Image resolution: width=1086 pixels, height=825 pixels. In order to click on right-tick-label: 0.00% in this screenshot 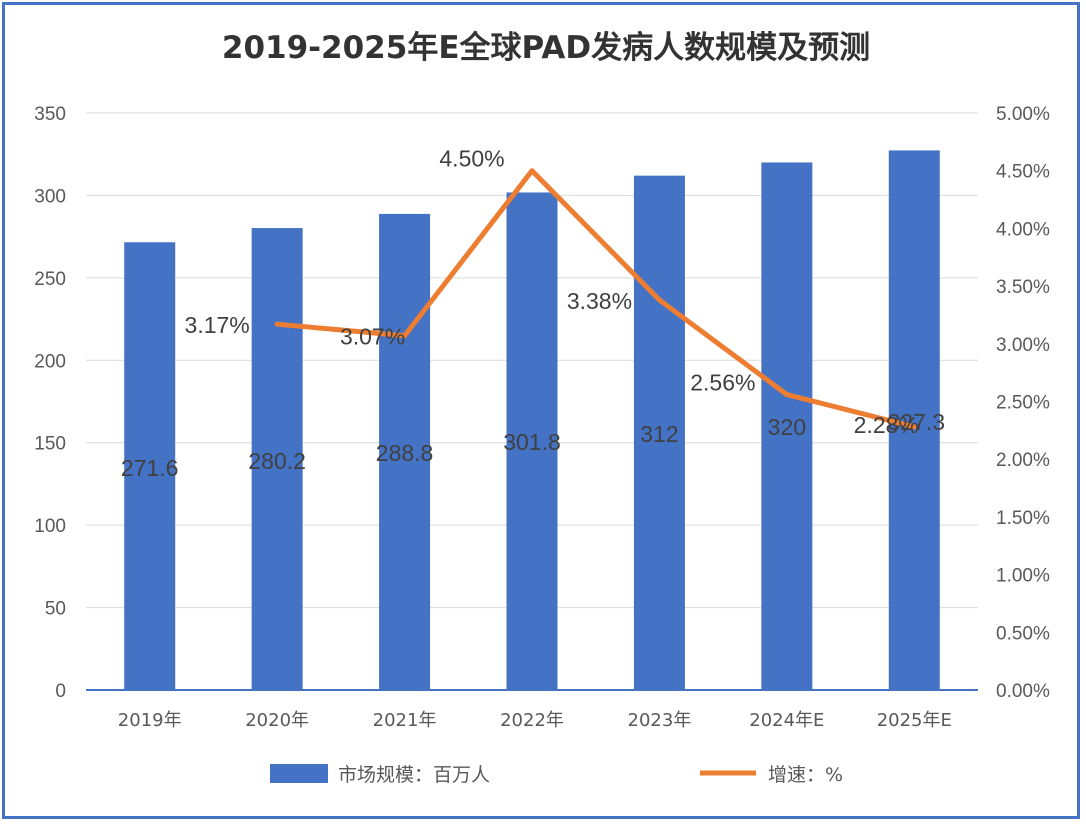, I will do `click(1023, 691)`.